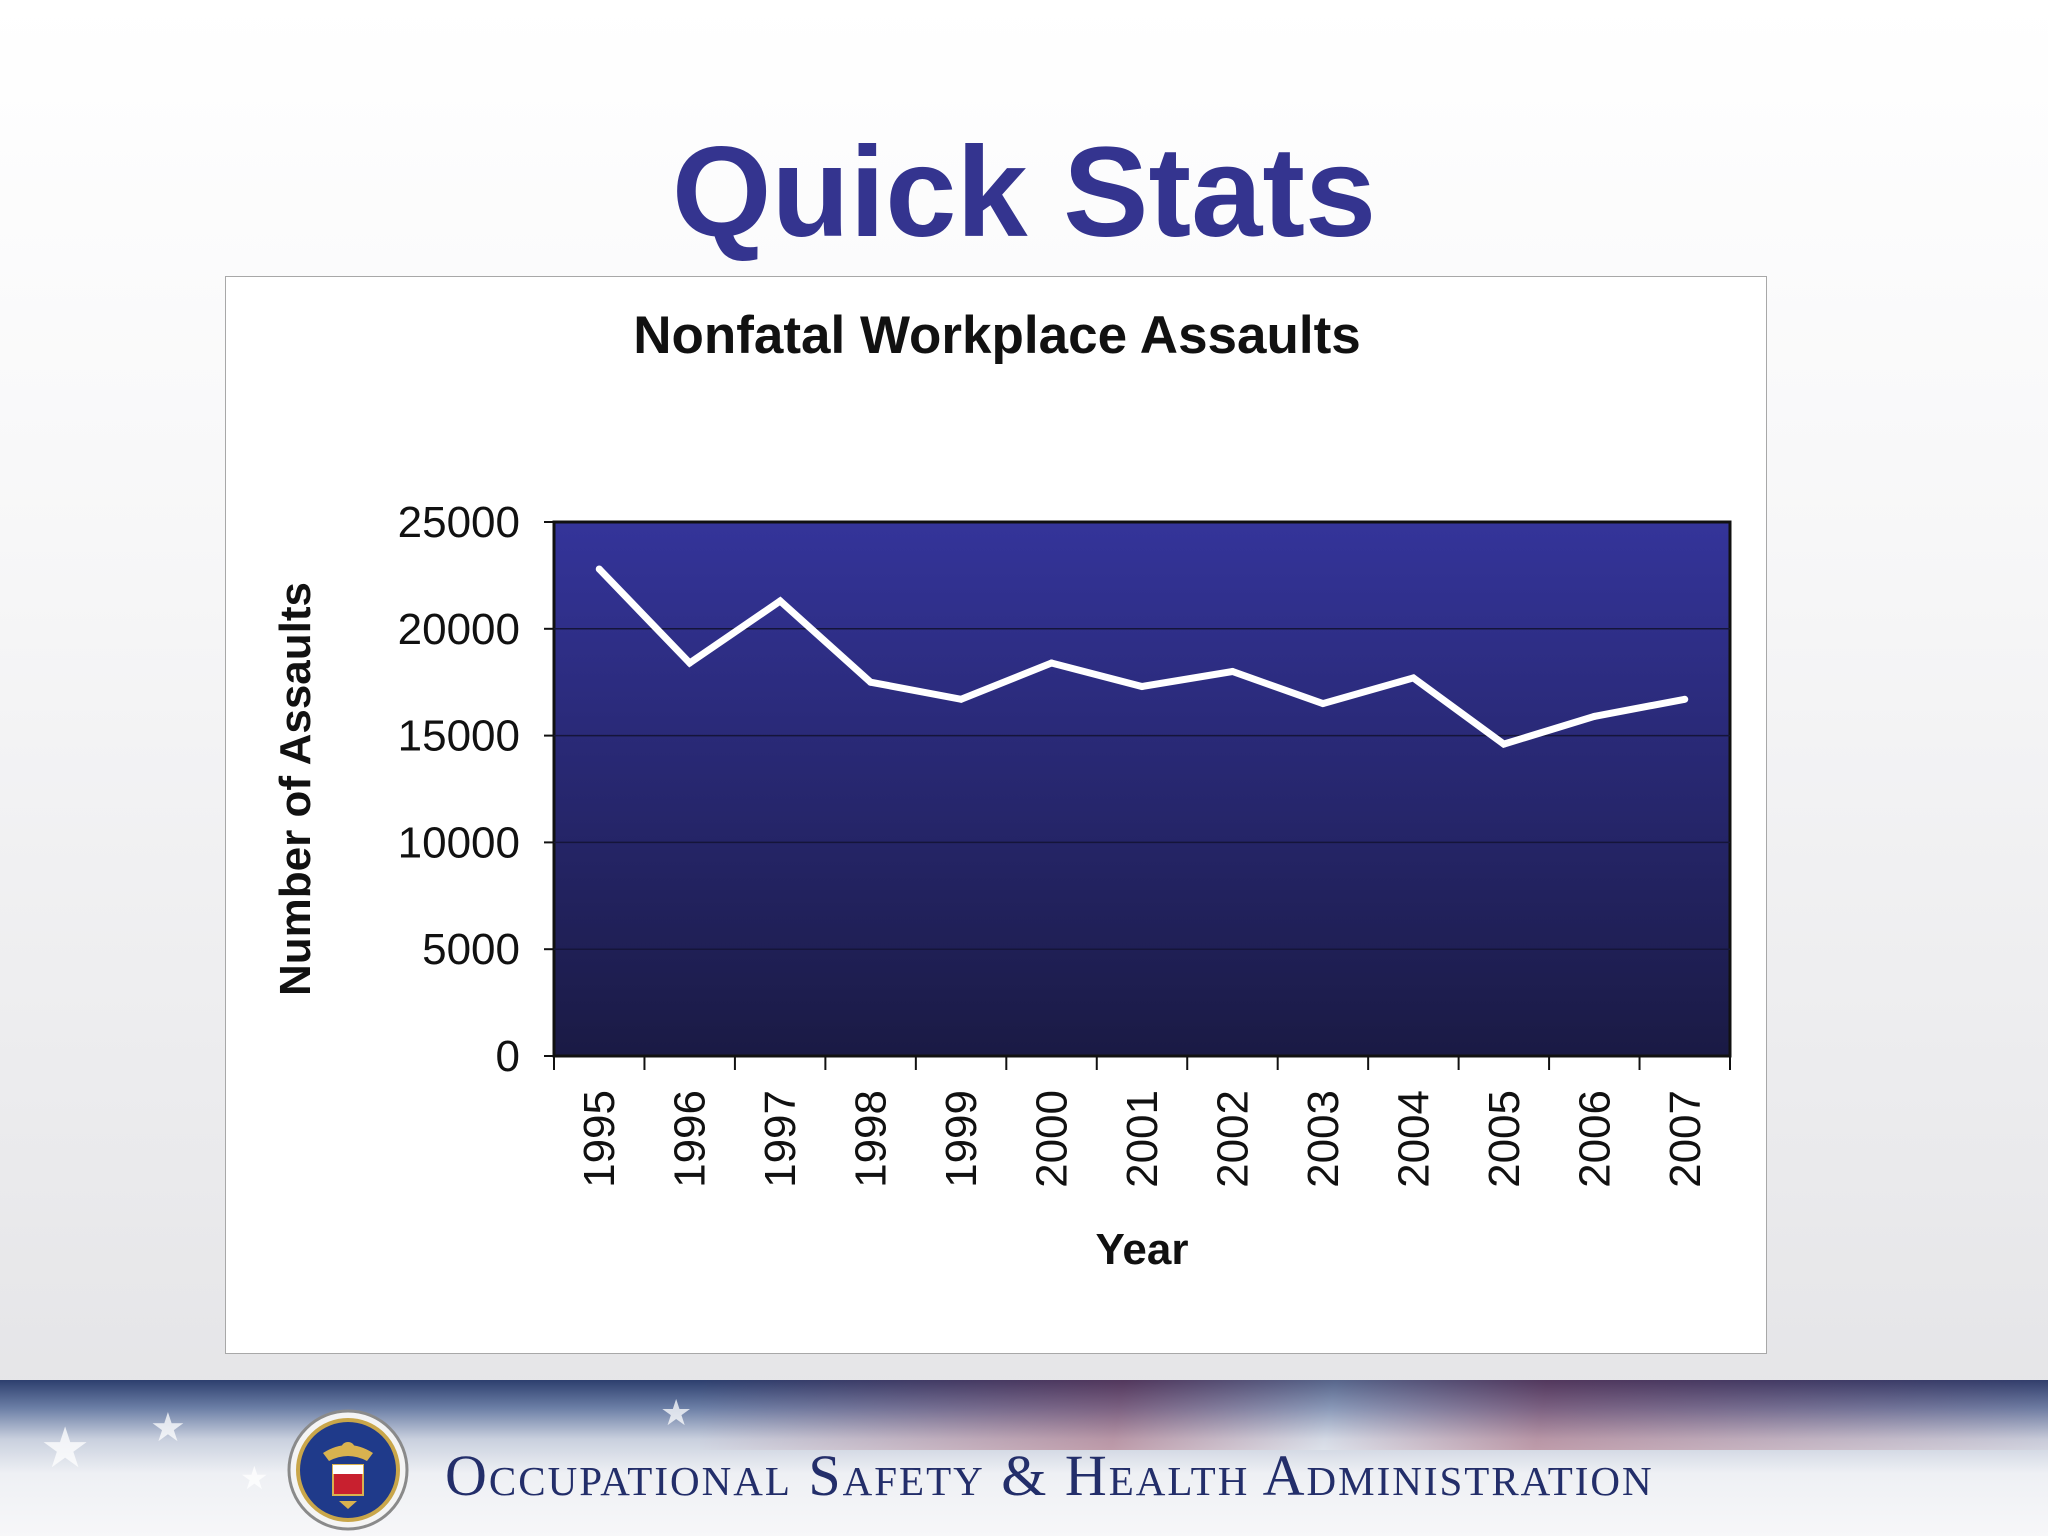 This screenshot has height=1536, width=2048. I want to click on y-tick-label: 20000, so click(459, 629).